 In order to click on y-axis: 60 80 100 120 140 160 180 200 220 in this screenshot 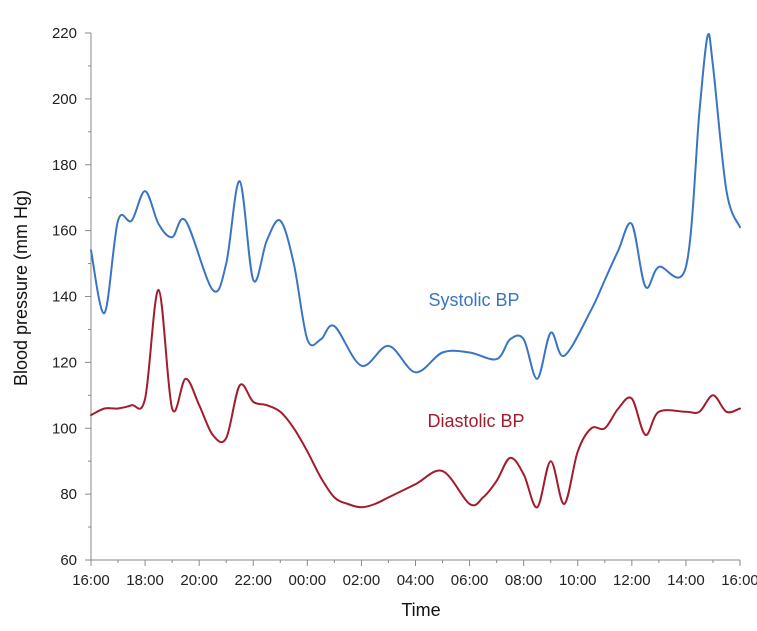, I will do `click(72, 297)`.